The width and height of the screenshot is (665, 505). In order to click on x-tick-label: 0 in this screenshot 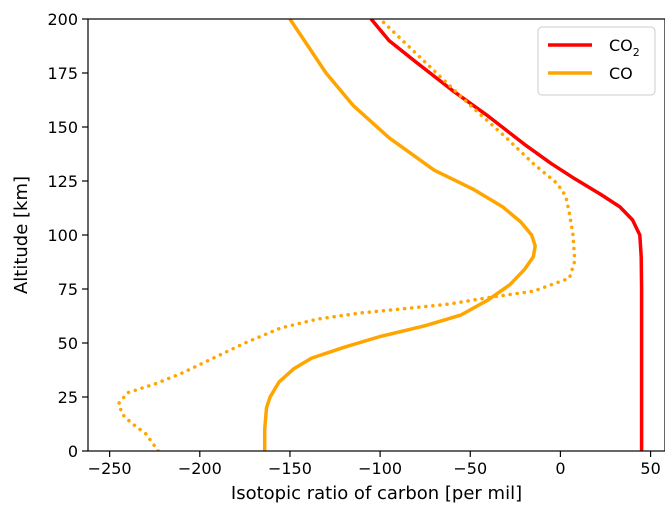, I will do `click(560, 468)`.